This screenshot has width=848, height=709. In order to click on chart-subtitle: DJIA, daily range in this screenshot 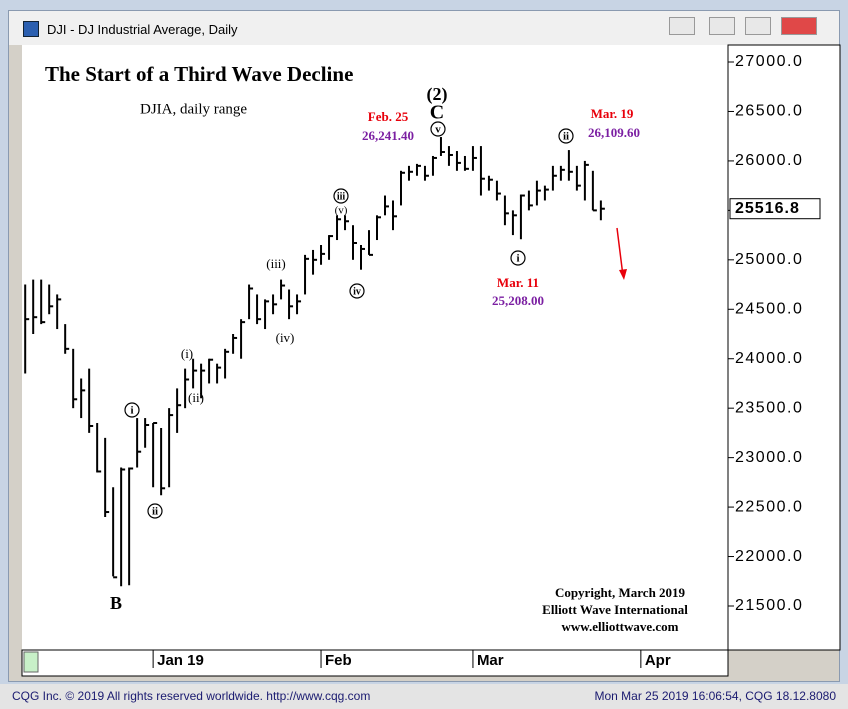, I will do `click(193, 109)`.